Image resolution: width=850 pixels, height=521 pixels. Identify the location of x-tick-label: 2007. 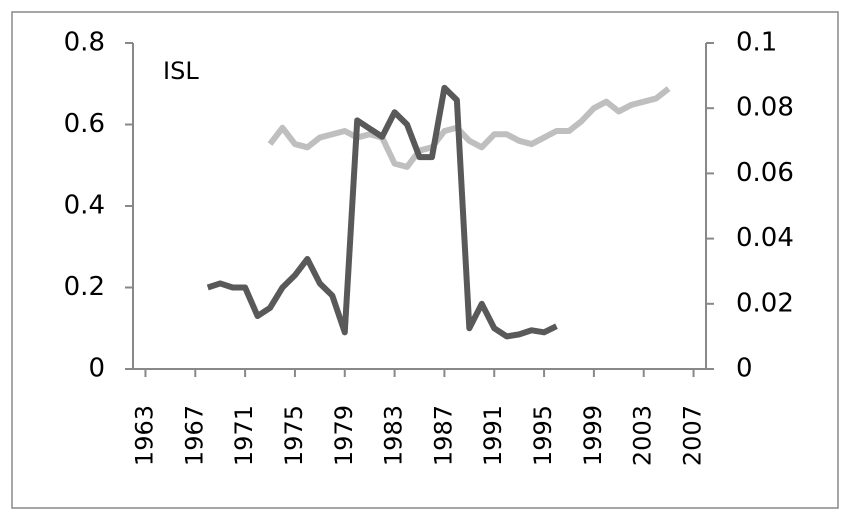
(693, 435).